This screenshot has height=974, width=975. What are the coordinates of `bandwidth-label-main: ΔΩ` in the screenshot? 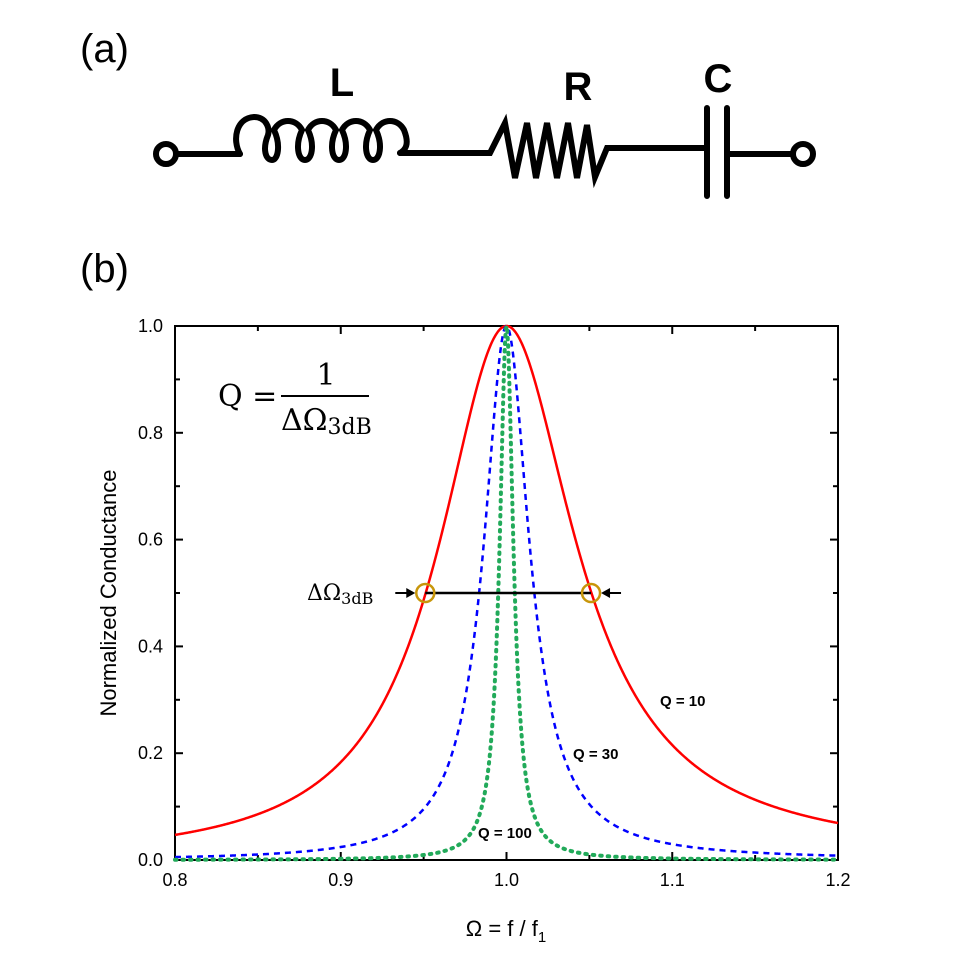 It's located at (324, 593).